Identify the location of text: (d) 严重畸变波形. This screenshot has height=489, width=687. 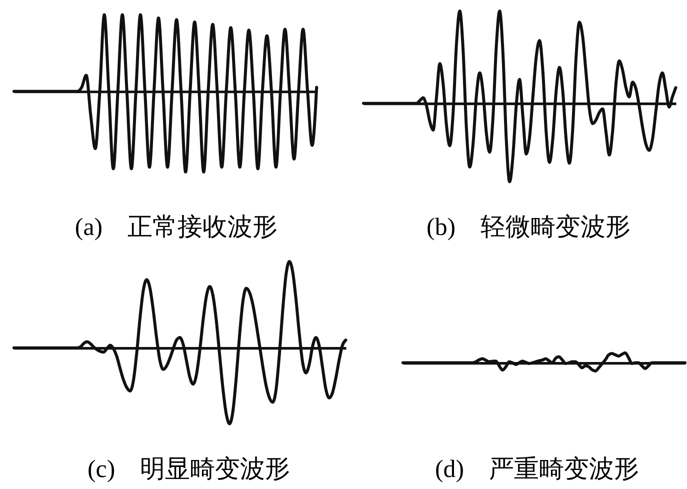
(537, 468).